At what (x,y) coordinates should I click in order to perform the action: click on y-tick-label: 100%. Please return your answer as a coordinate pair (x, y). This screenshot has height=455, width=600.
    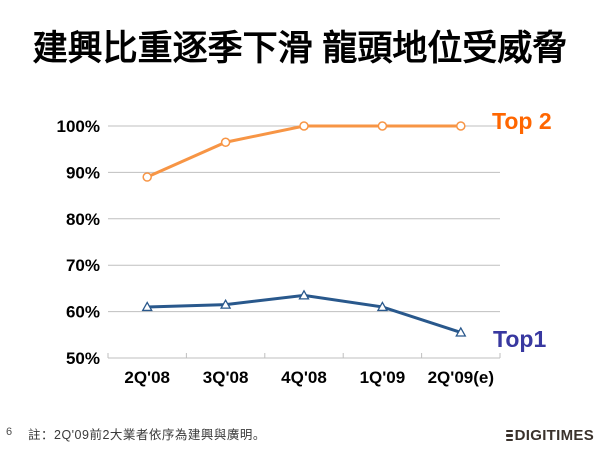
    Looking at the image, I should click on (78, 126).